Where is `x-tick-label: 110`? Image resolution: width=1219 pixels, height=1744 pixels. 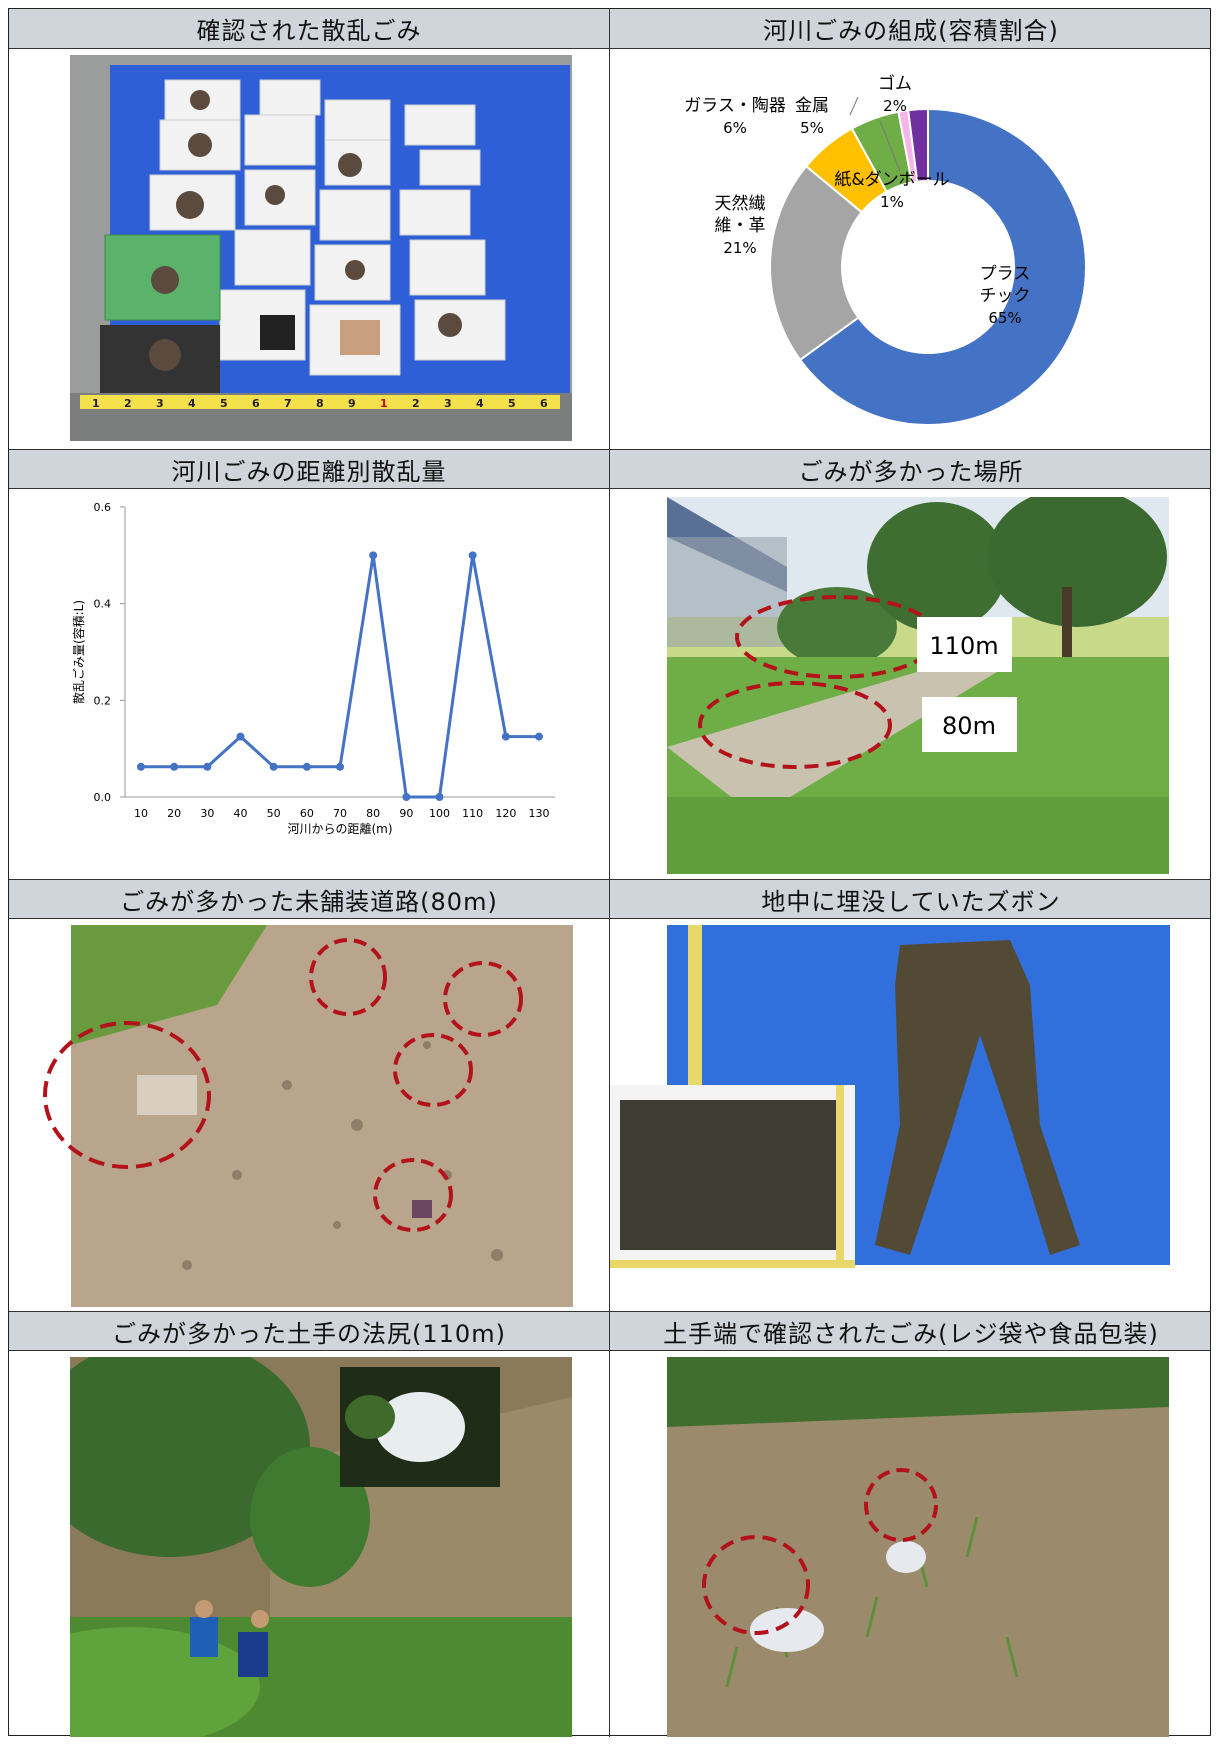
x-tick-label: 110 is located at coordinates (472, 813).